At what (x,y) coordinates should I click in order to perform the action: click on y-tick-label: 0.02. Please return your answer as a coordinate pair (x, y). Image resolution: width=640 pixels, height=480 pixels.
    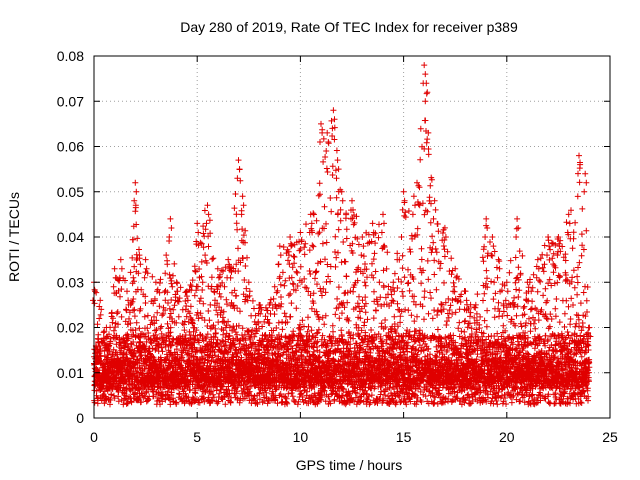
    Looking at the image, I should click on (70, 328).